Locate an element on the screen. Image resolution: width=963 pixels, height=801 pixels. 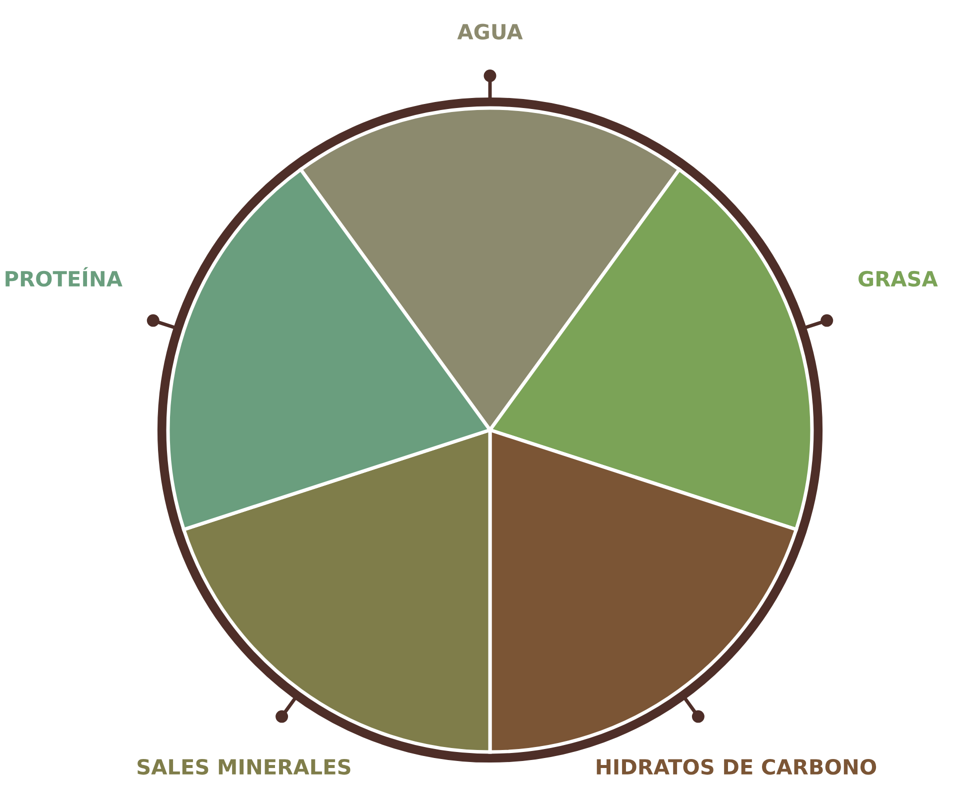
slice-label: HIDRATOS DE CARBONO is located at coordinates (736, 766).